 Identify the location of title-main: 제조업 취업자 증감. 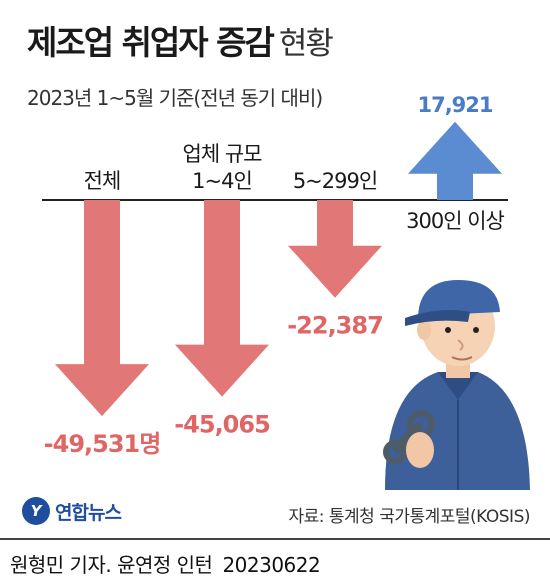
(151, 42).